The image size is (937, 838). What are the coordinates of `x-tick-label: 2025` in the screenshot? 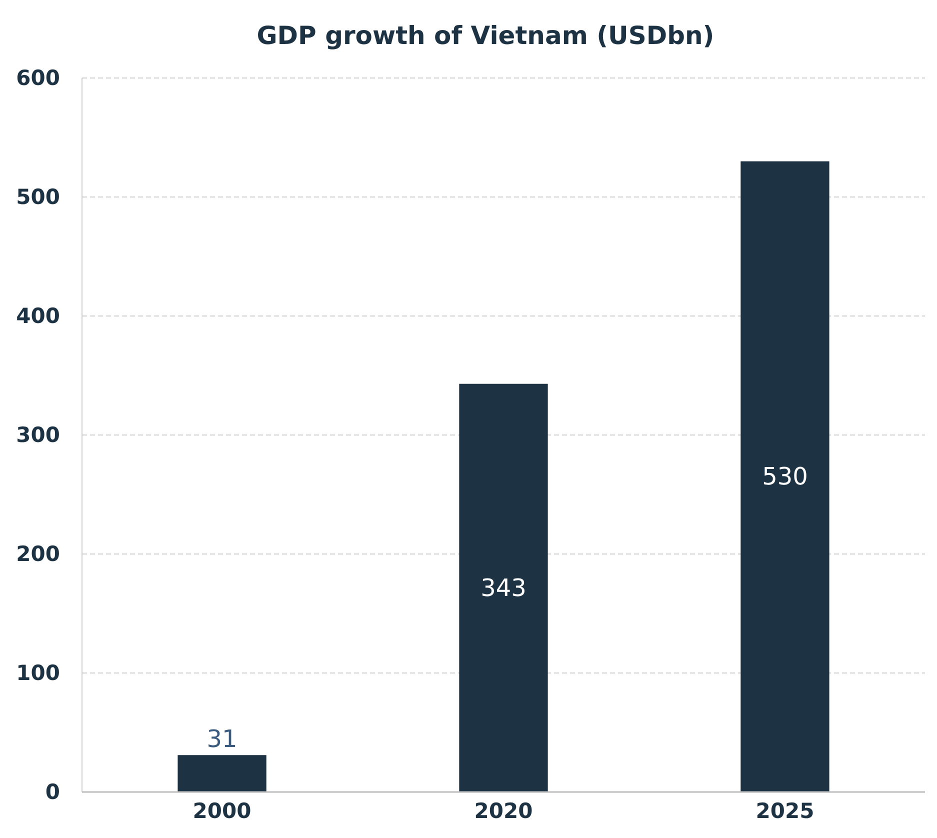 It's located at (785, 811).